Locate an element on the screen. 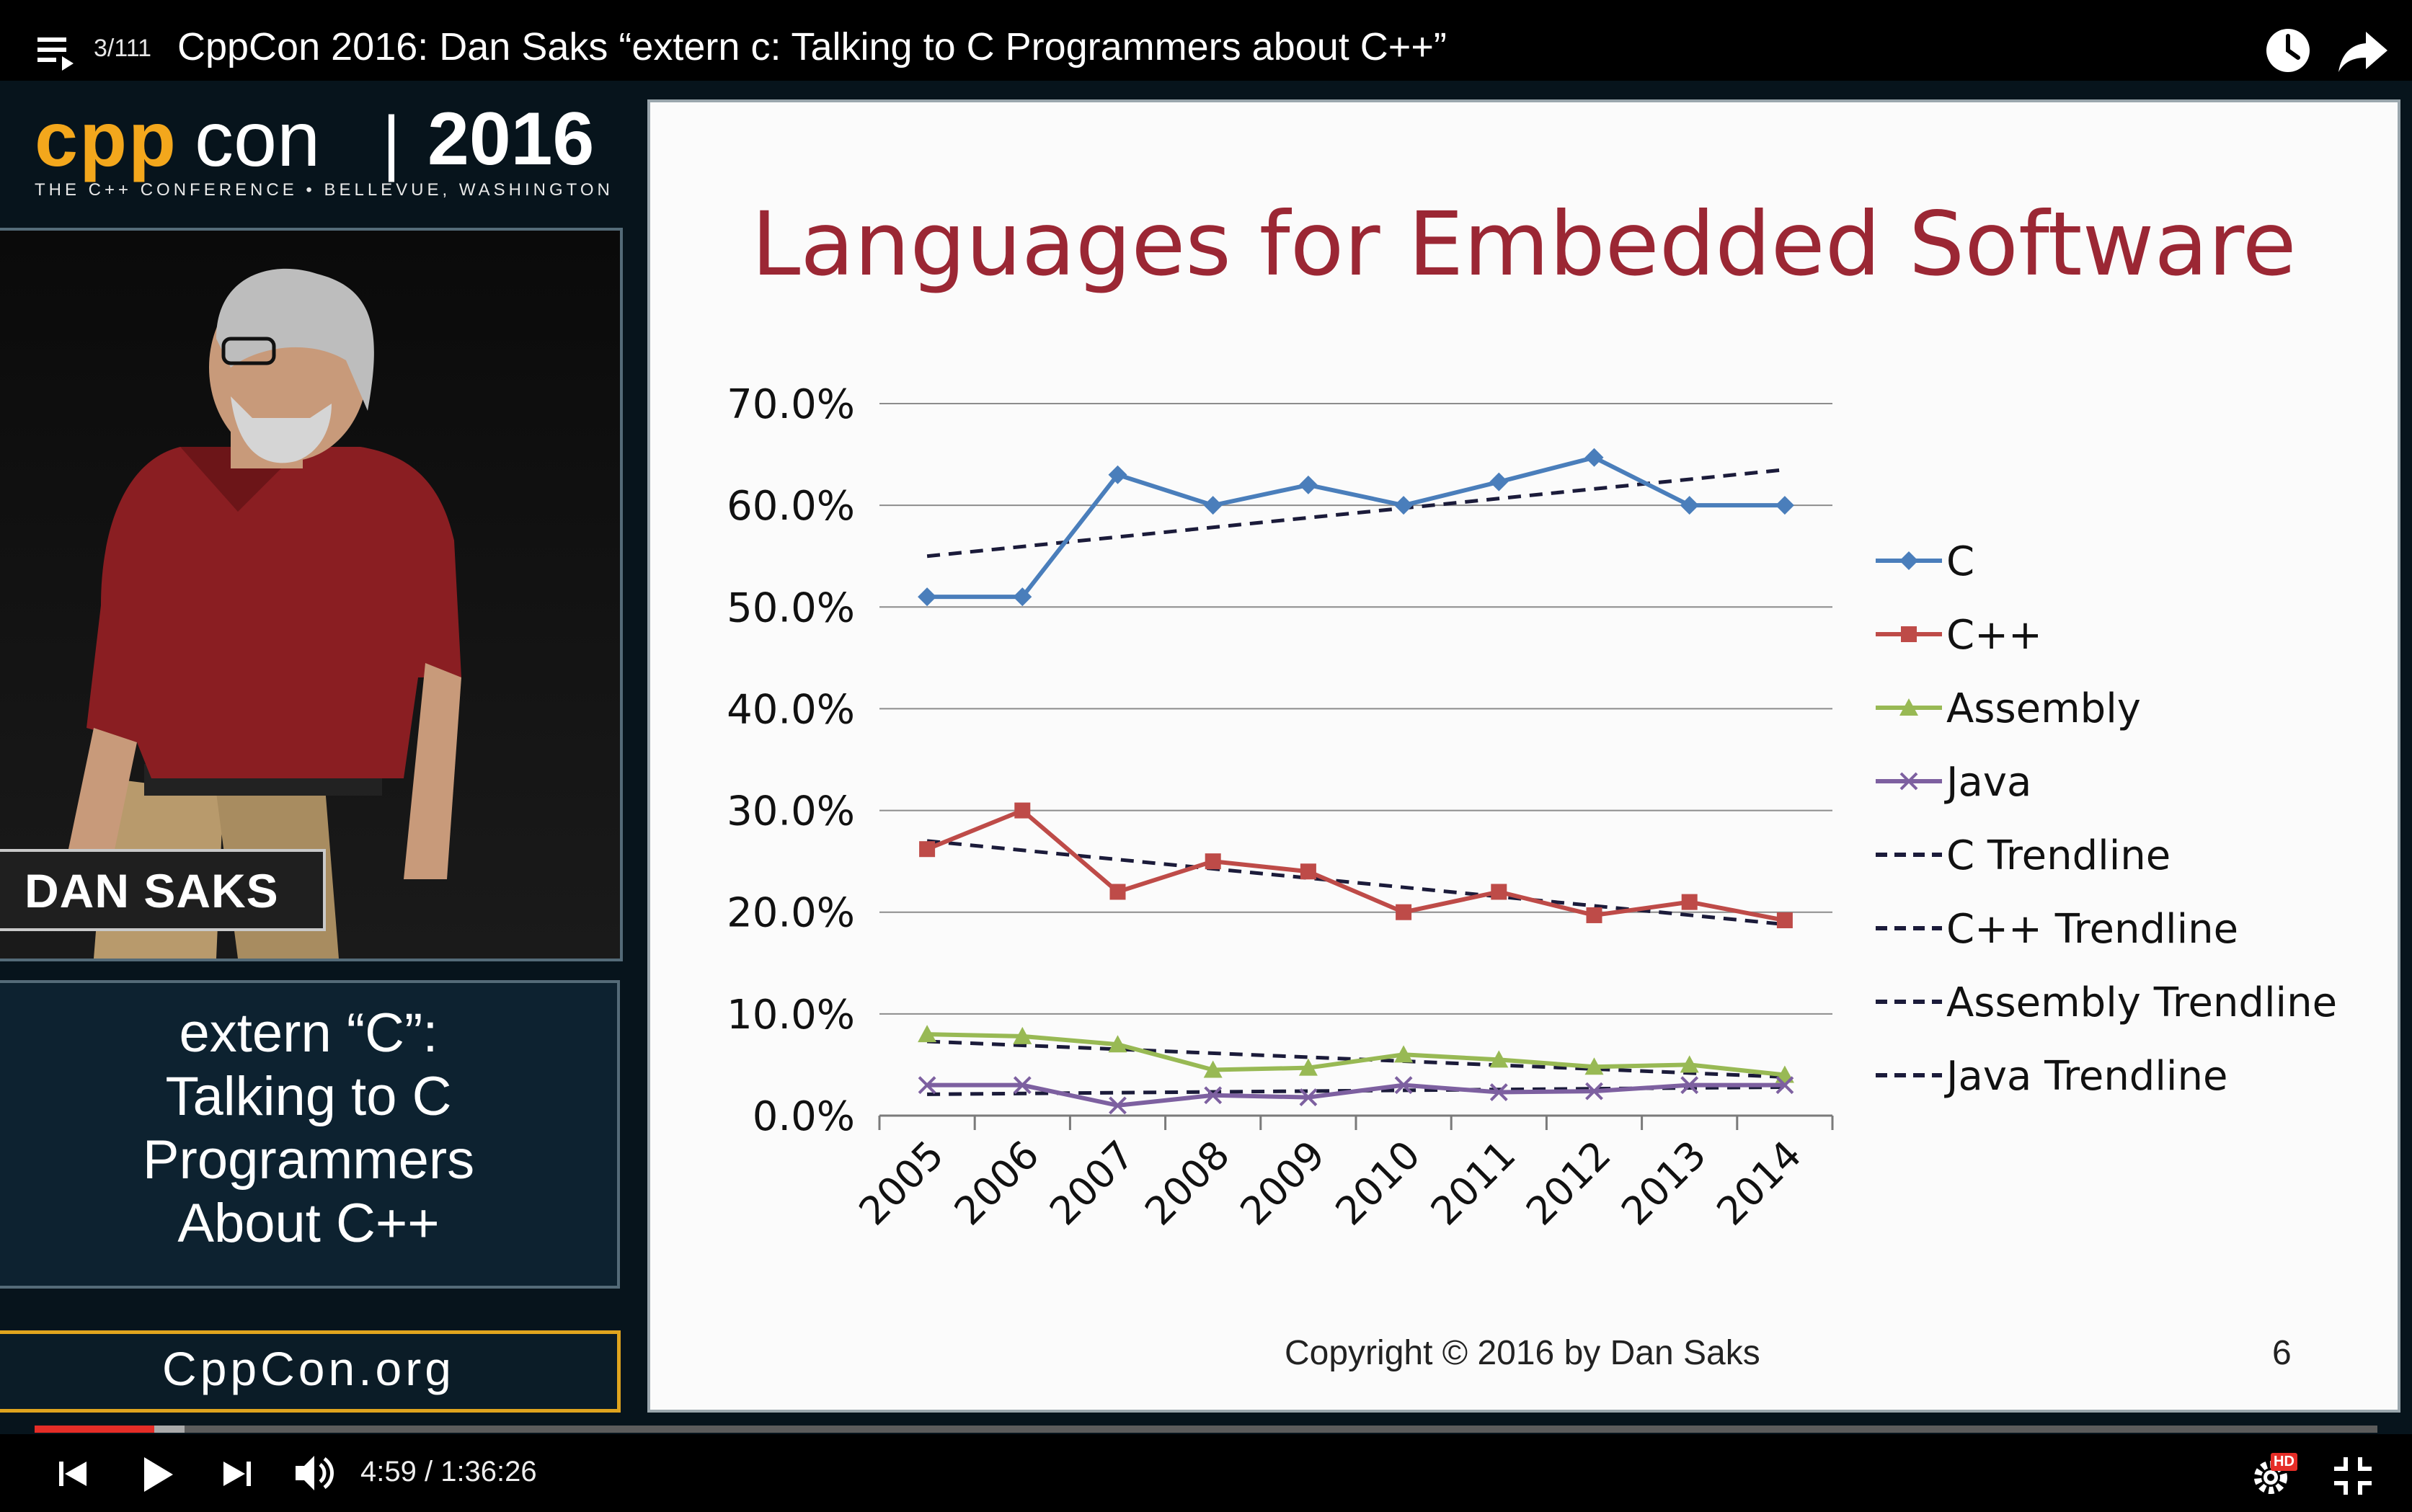  site-url: CppCon.org is located at coordinates (308, 1369).